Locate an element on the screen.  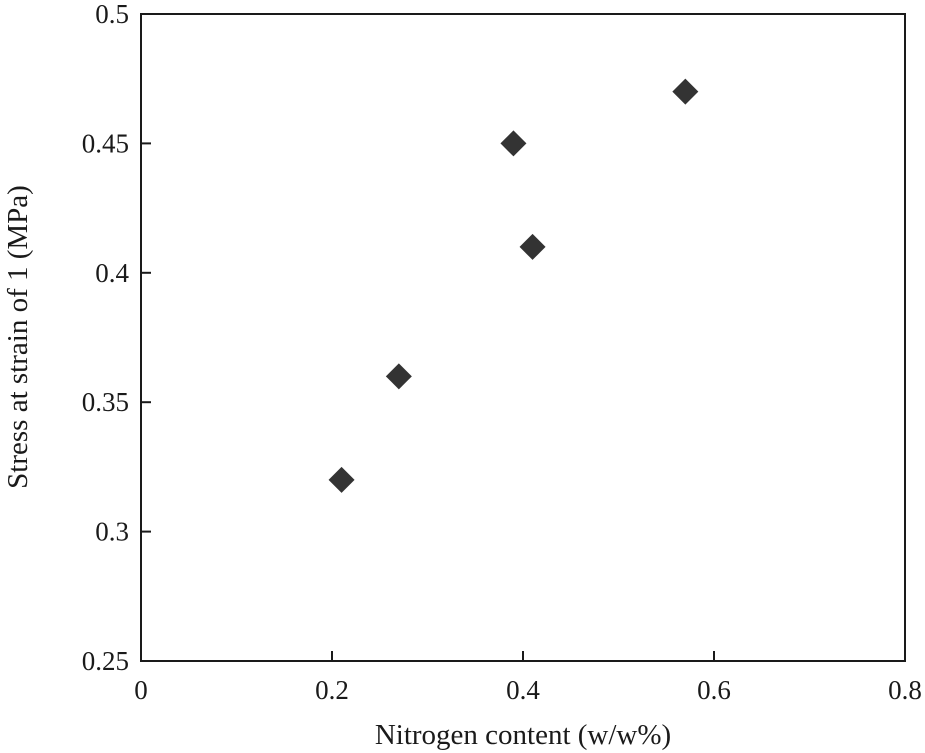
y-tick-label: 0.4 is located at coordinates (112, 273).